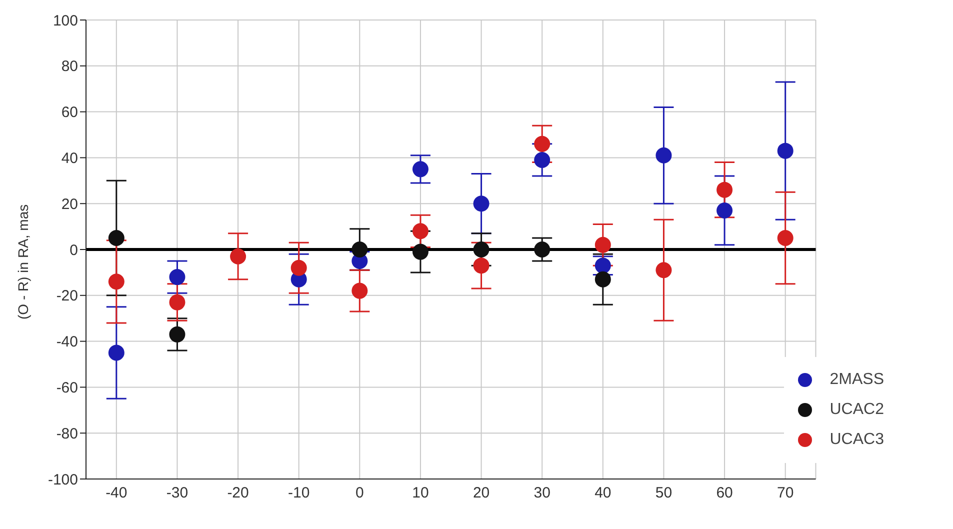 This screenshot has width=953, height=529. I want to click on x-tick-label: 10, so click(420, 493).